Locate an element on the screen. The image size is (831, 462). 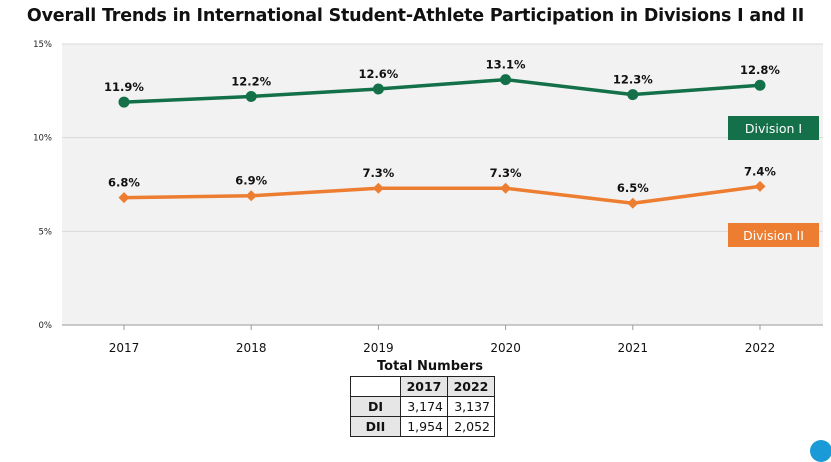
data-label: 12.8% is located at coordinates (760, 70).